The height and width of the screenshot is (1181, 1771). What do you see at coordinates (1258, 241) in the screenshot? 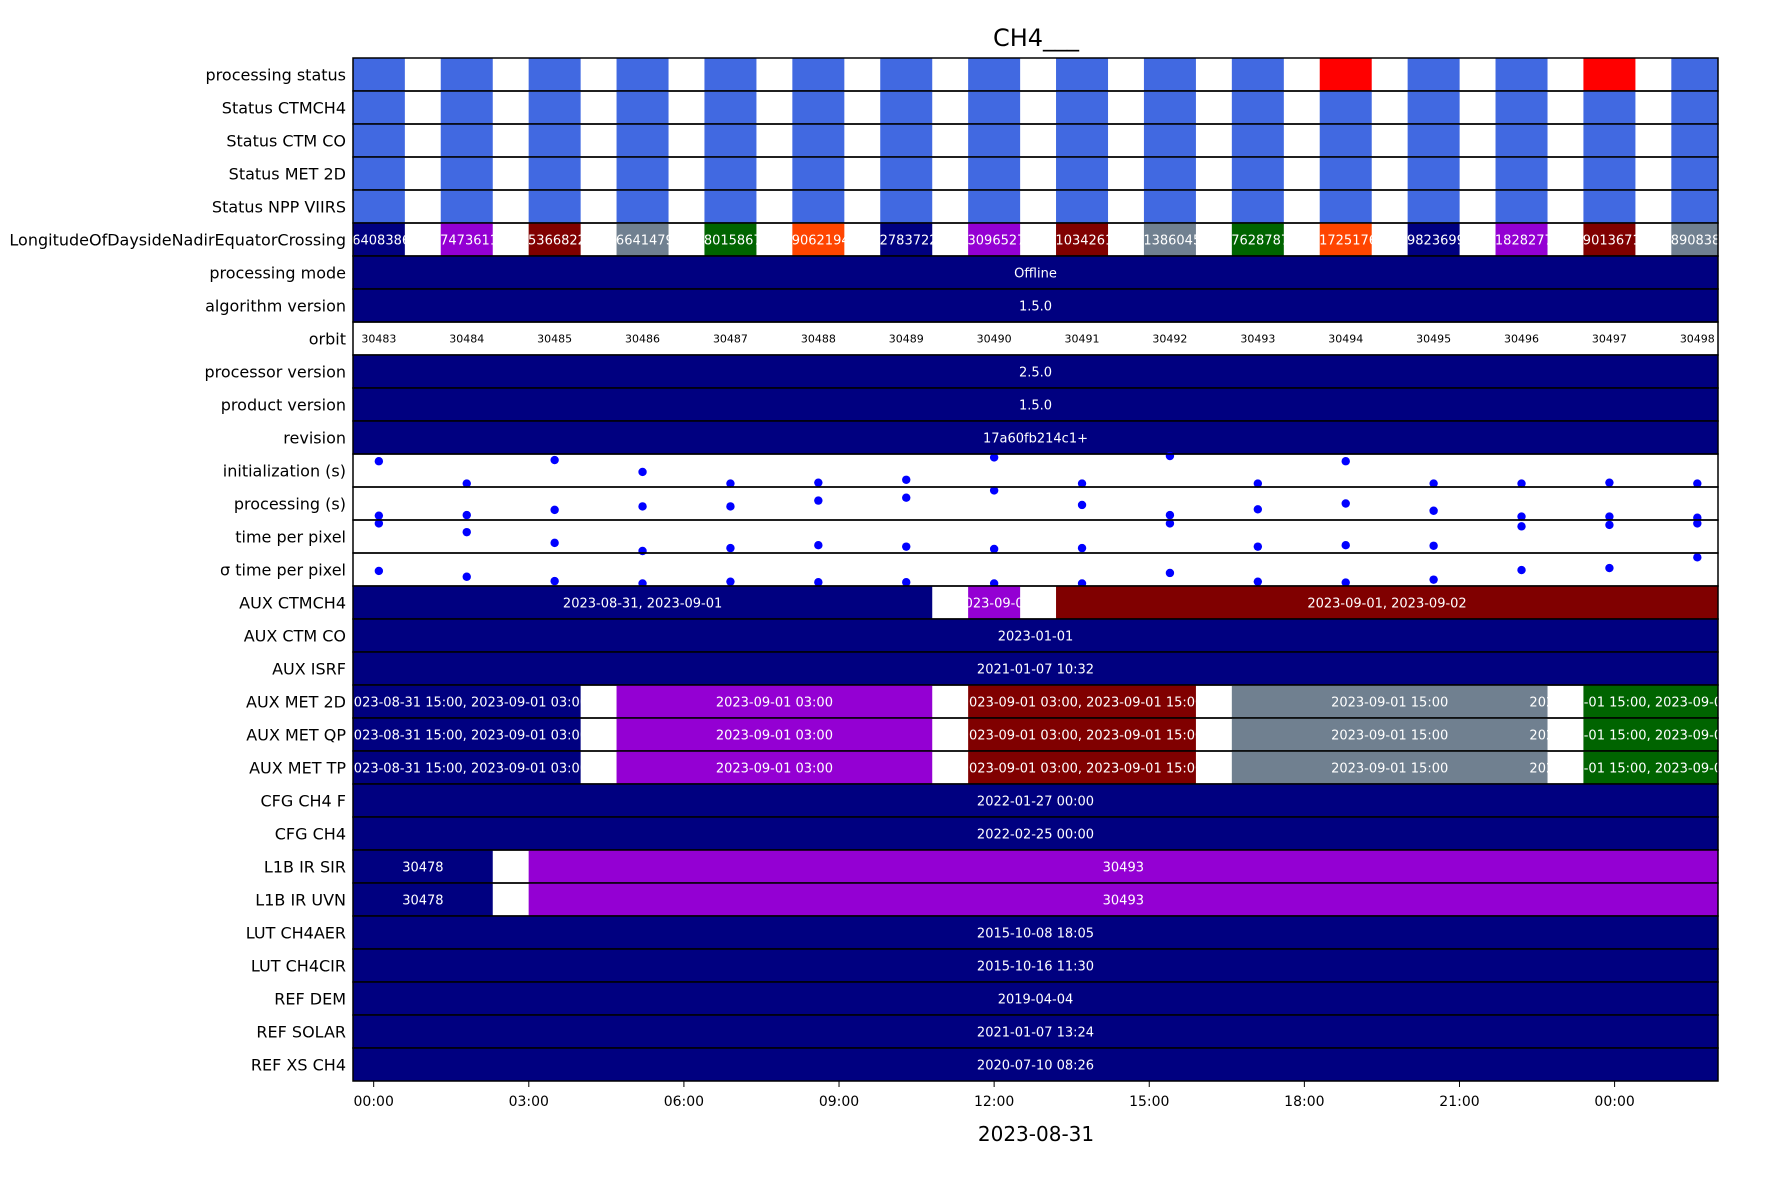
I see `longitude-value: -7628787` at bounding box center [1258, 241].